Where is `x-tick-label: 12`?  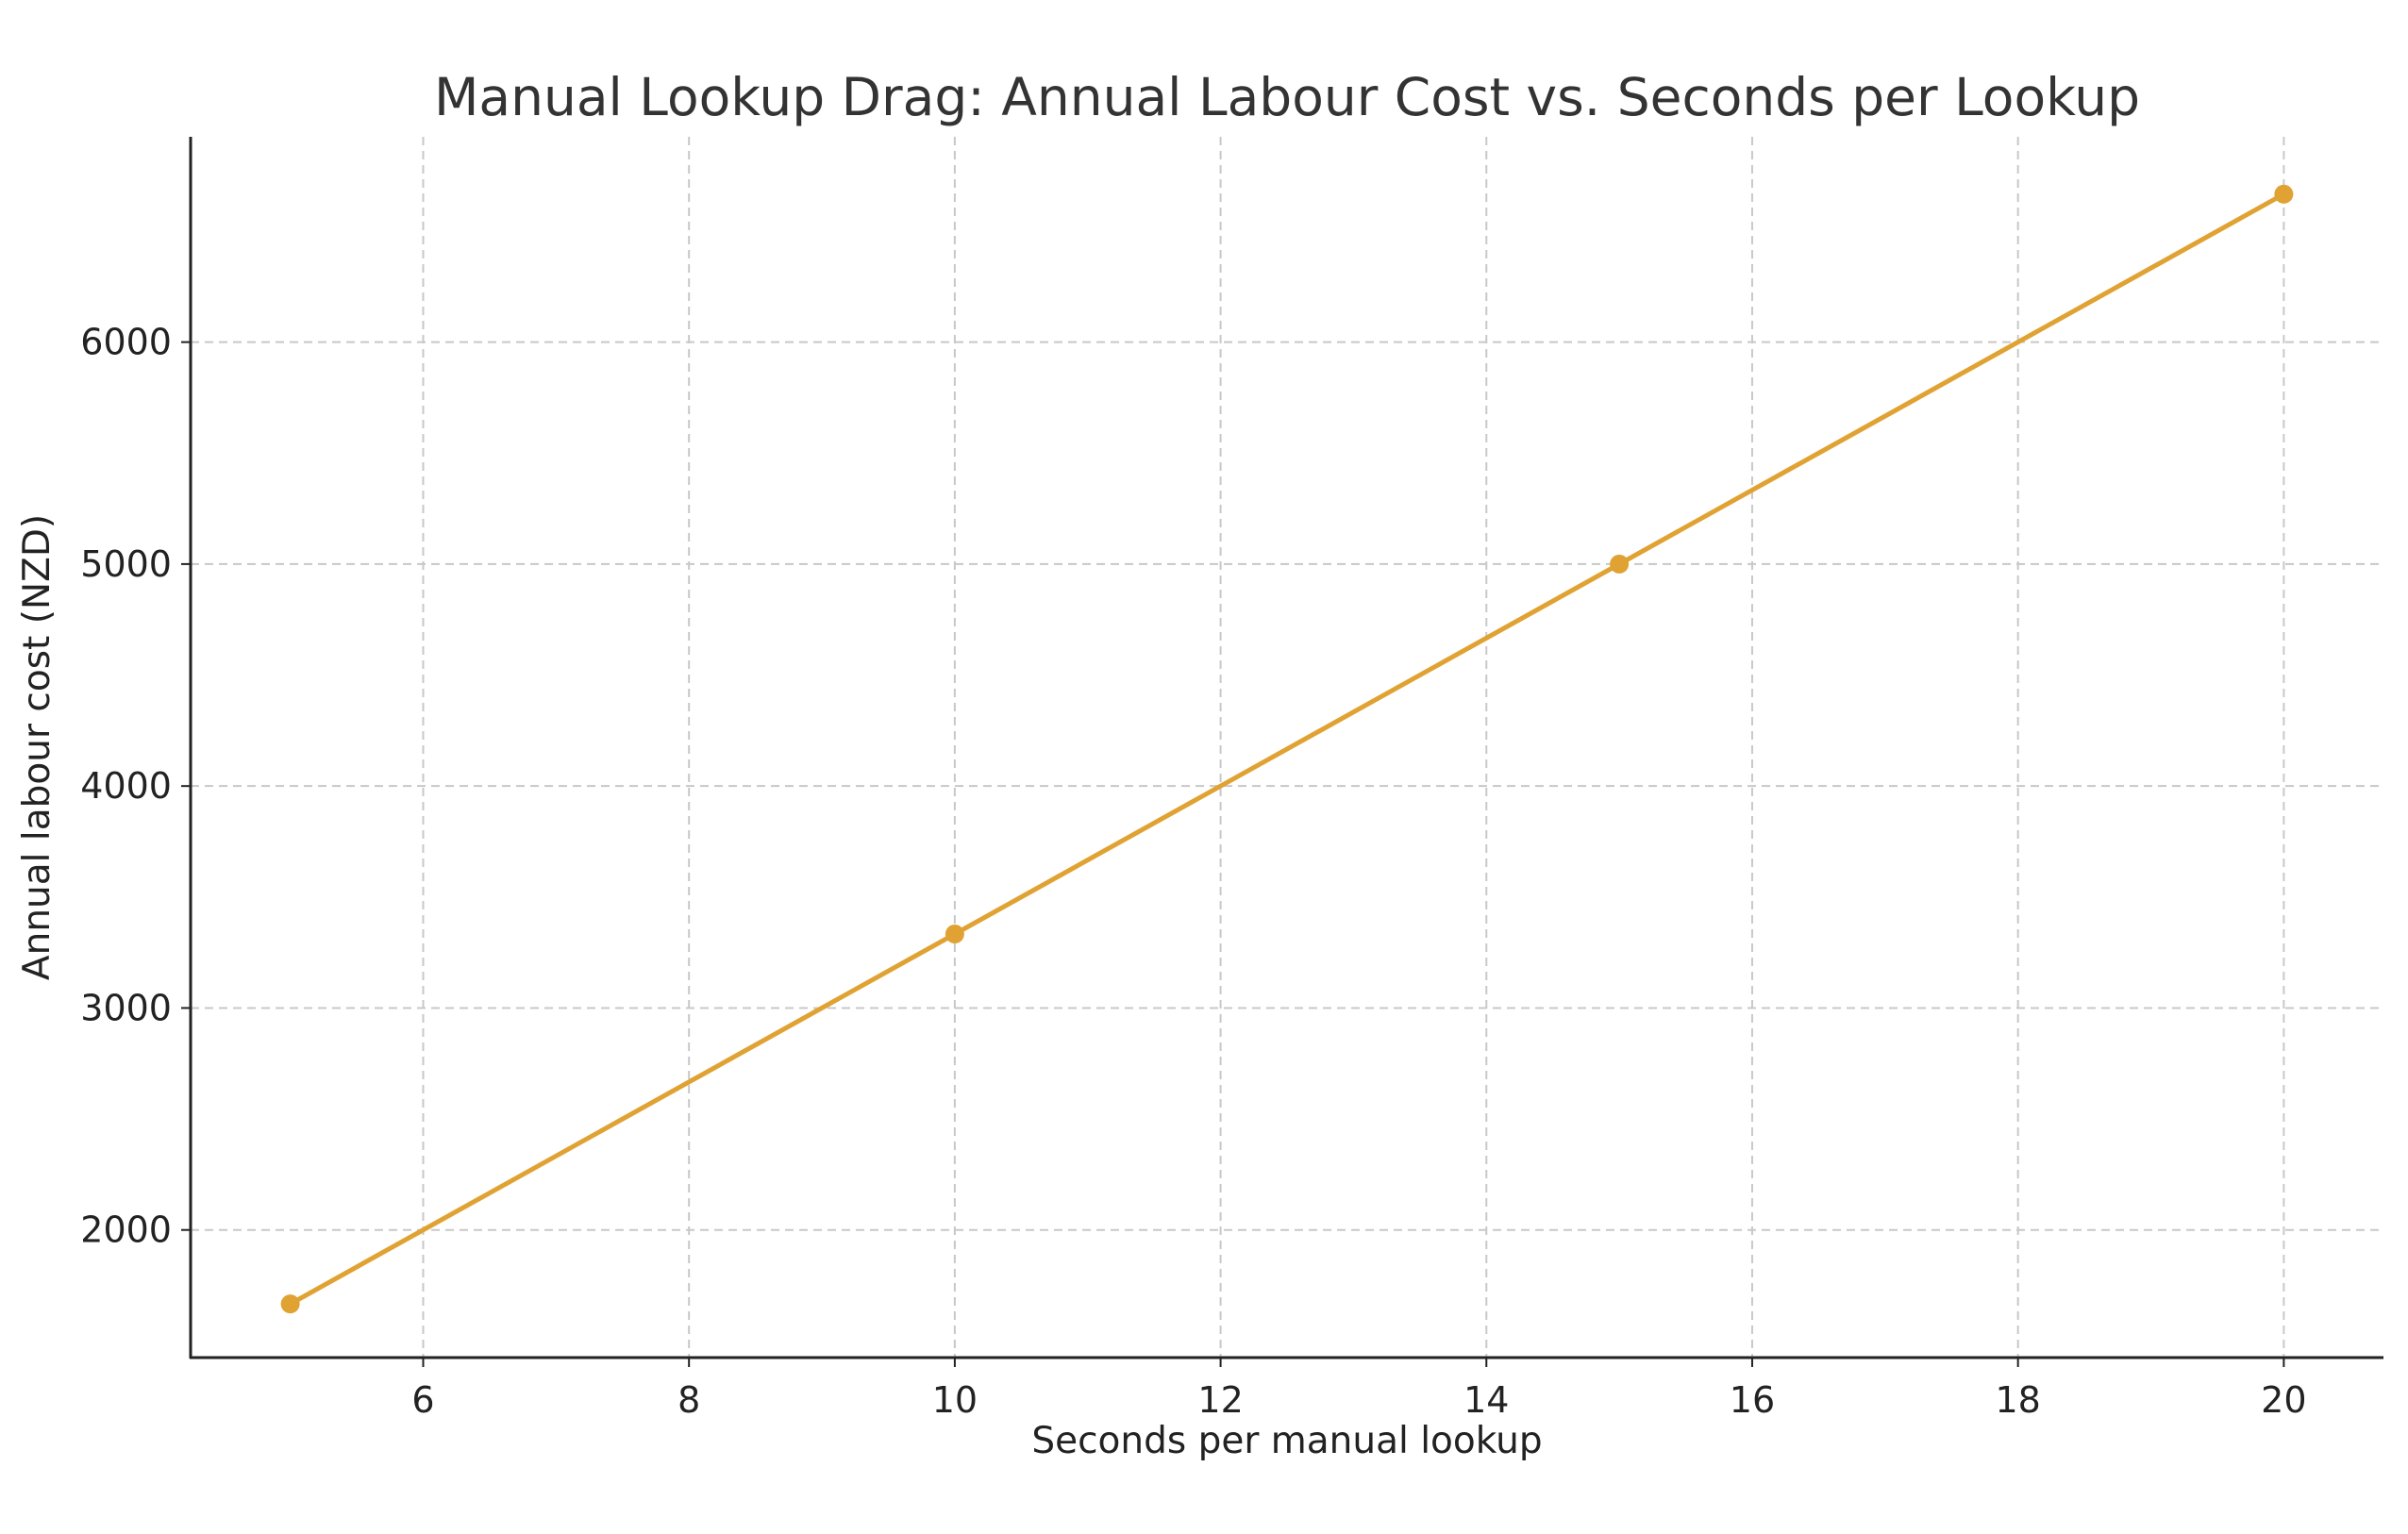
x-tick-label: 12 is located at coordinates (1220, 1400).